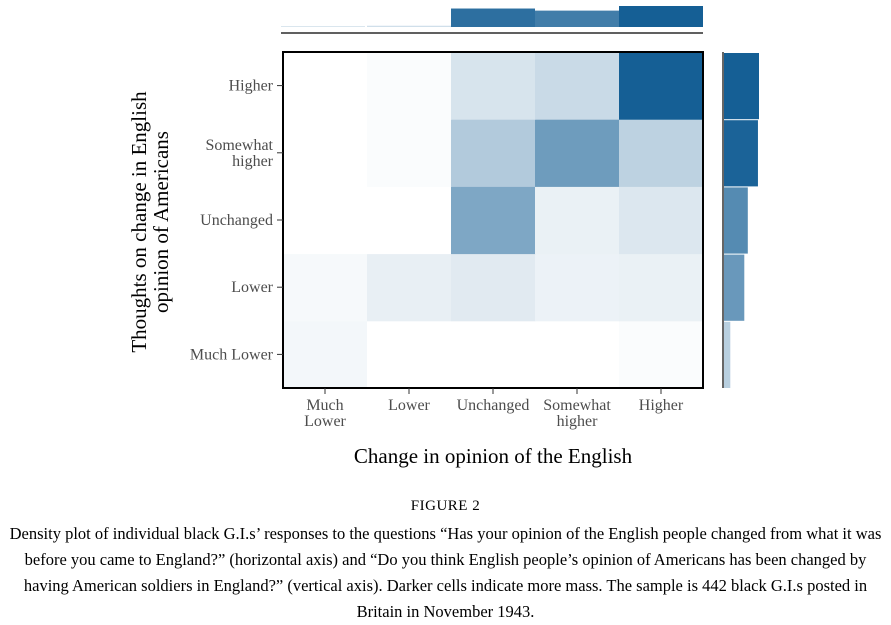 This screenshot has width=891, height=625. I want to click on x-tick-label-unchanged: Unchanged, so click(493, 405).